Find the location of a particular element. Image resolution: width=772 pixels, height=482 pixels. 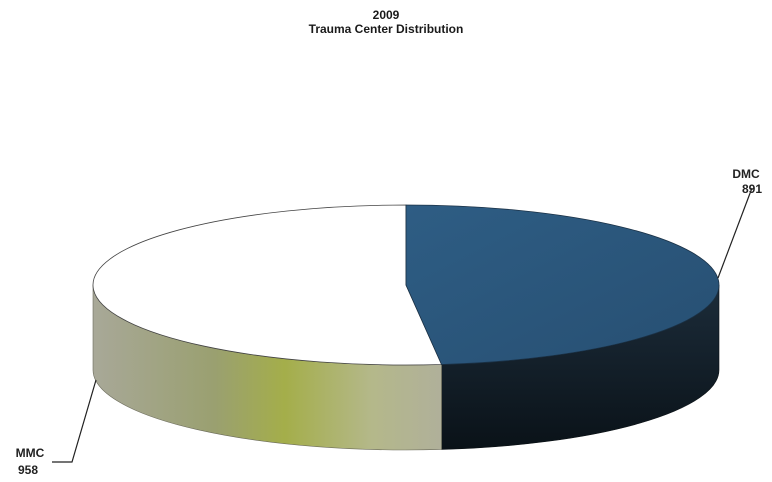

pie-slice-dmc is located at coordinates (562, 284).